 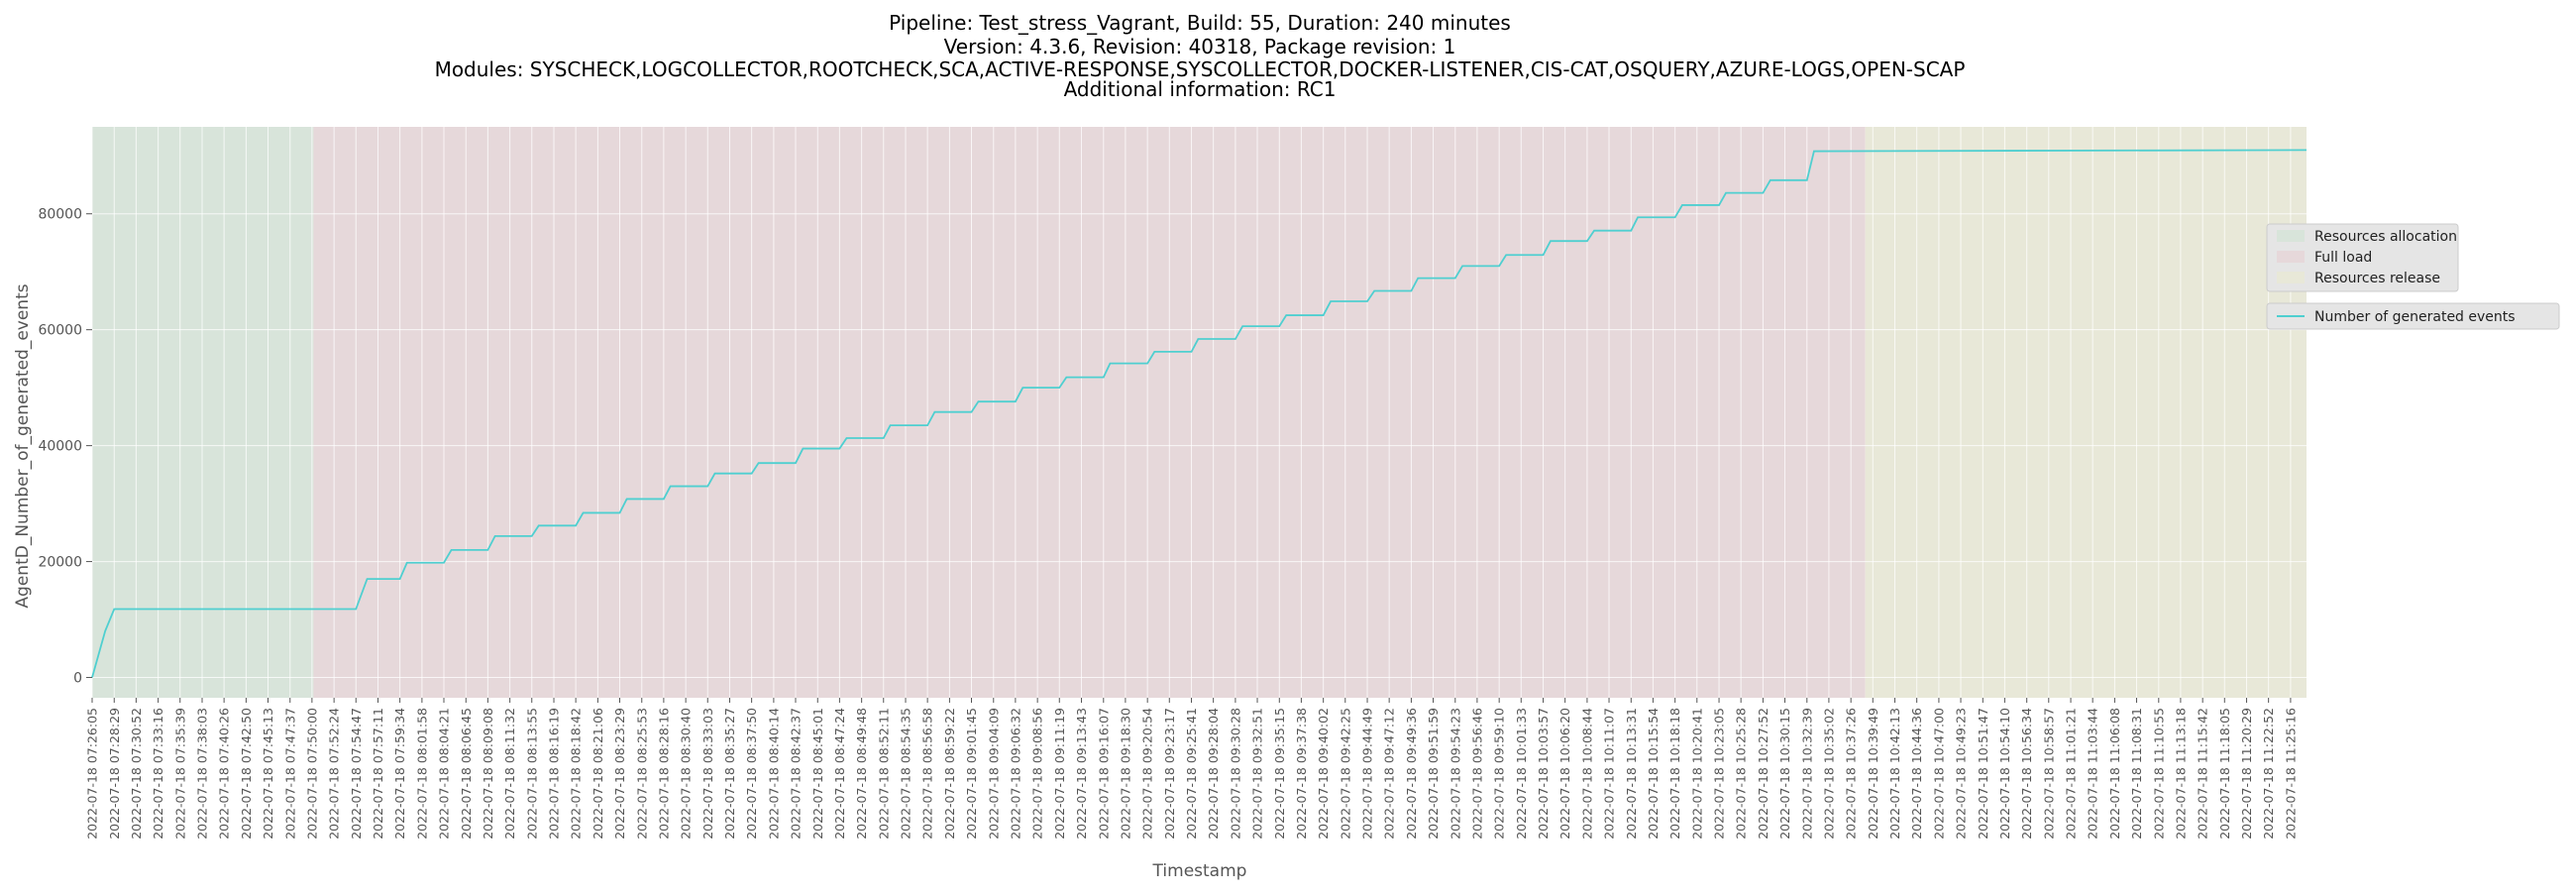 What do you see at coordinates (1917, 774) in the screenshot?
I see `x-tick-label: 2022-07-18 10:44:36` at bounding box center [1917, 774].